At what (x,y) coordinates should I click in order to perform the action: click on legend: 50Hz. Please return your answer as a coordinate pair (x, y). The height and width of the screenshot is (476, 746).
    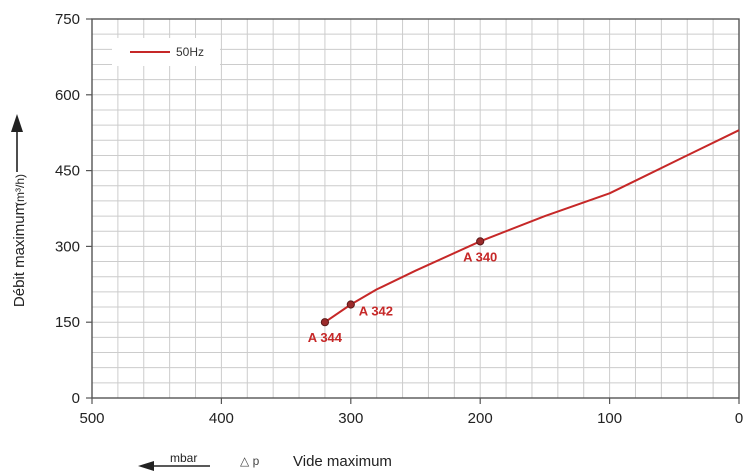
    Looking at the image, I should click on (166, 52).